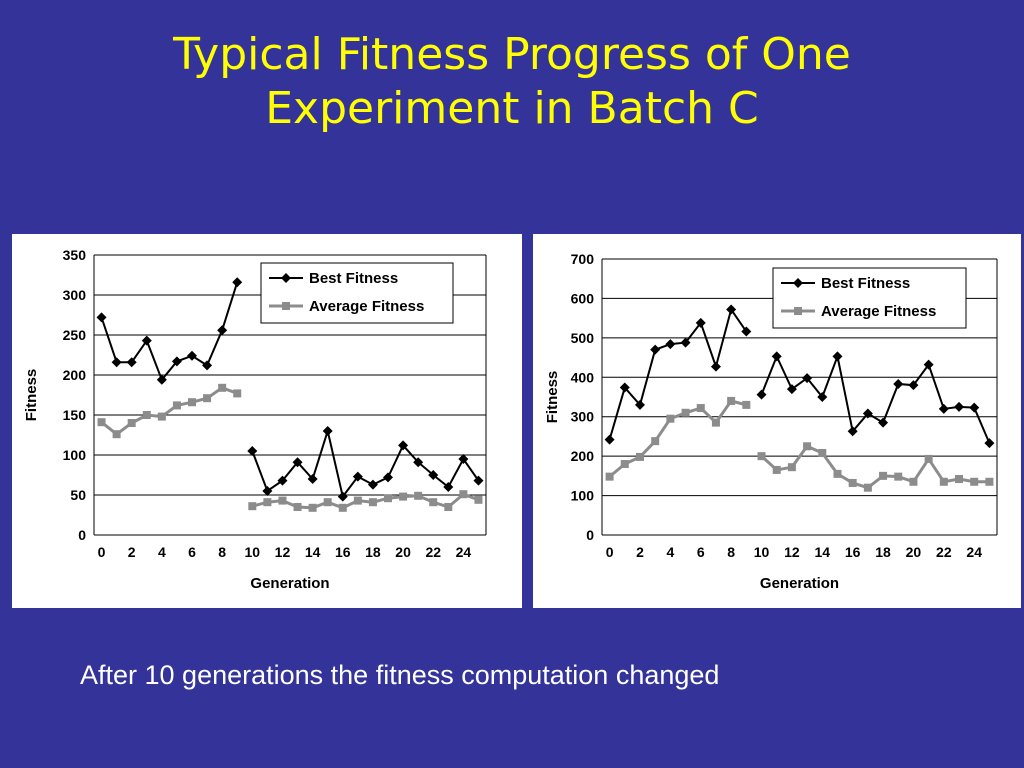 The height and width of the screenshot is (768, 1024). I want to click on chart-1-x-tick-label: 2, so click(640, 552).